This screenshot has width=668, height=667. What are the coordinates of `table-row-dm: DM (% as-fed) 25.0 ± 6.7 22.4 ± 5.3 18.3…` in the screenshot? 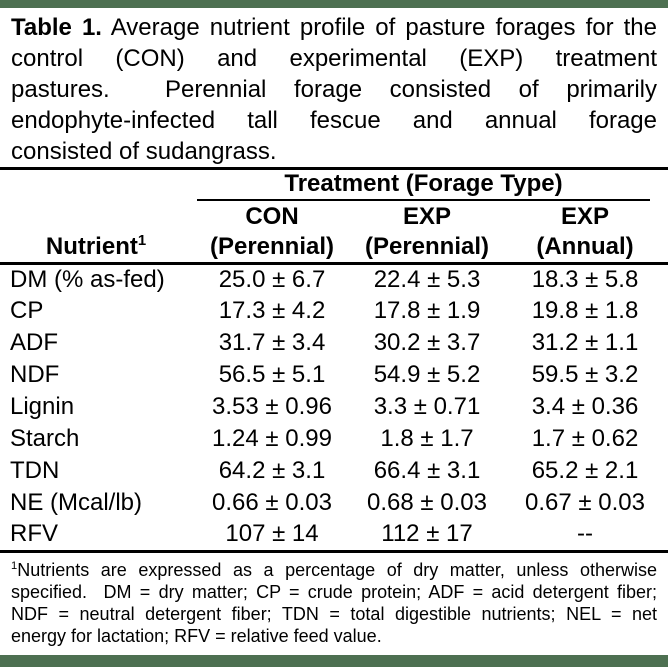 It's located at (334, 279).